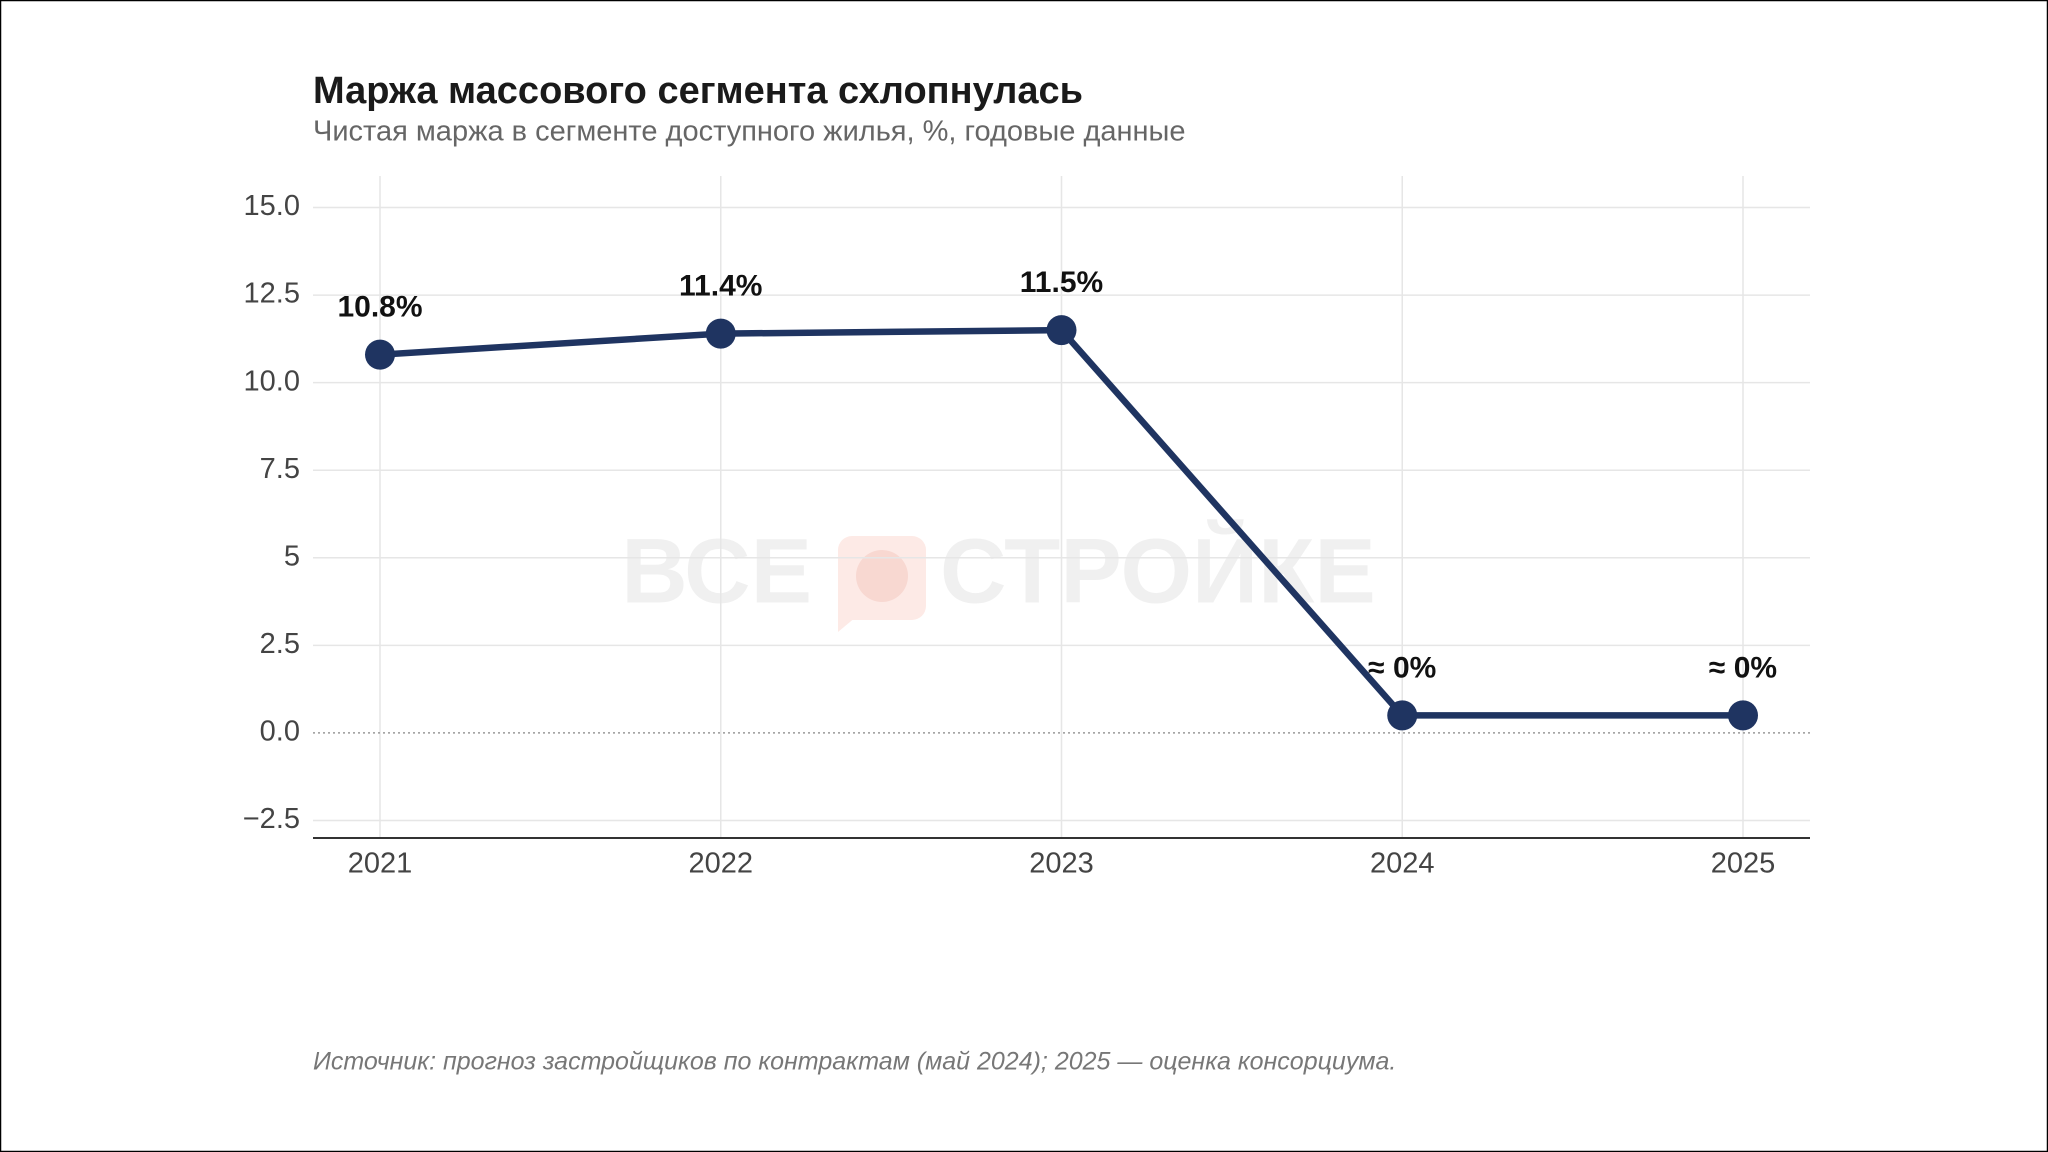 The image size is (2048, 1152). I want to click on x-tick-label: 2025, so click(1743, 864).